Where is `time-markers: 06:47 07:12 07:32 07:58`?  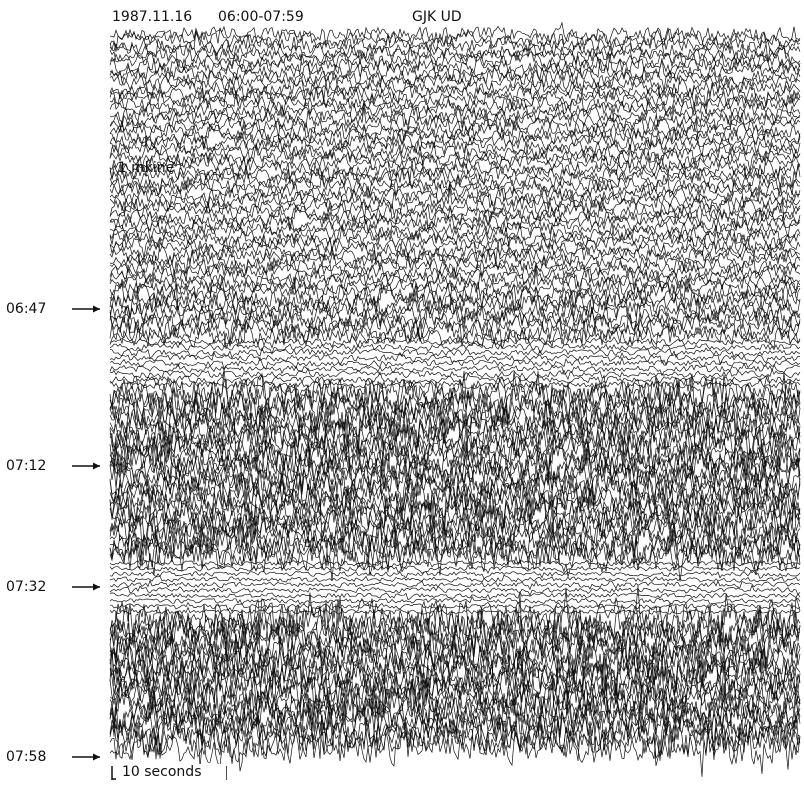
time-markers: 06:47 07:12 07:32 07:58 is located at coordinates (53, 533).